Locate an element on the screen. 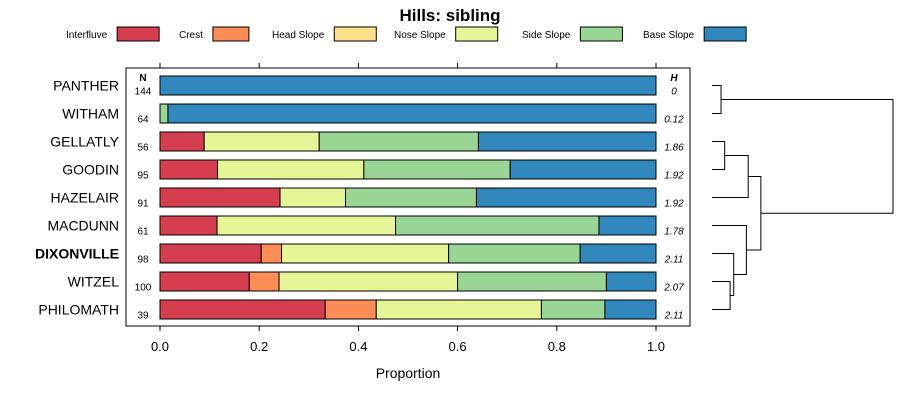 The width and height of the screenshot is (900, 400). bar-gellatly-side-slope is located at coordinates (398, 141).